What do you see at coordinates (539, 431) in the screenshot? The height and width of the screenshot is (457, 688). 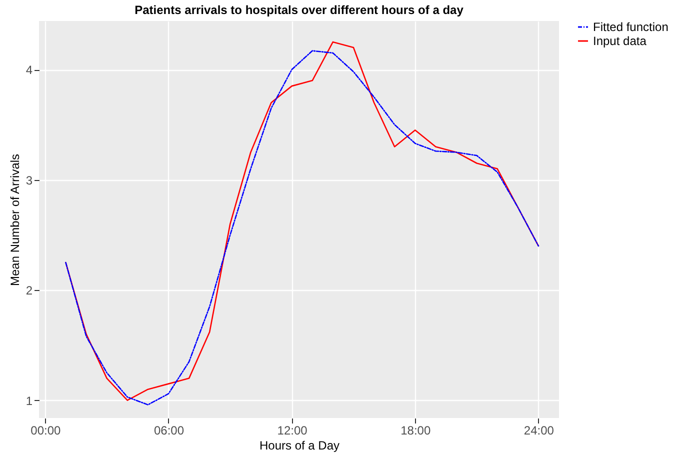 I see `x-tick-label: 24:00` at bounding box center [539, 431].